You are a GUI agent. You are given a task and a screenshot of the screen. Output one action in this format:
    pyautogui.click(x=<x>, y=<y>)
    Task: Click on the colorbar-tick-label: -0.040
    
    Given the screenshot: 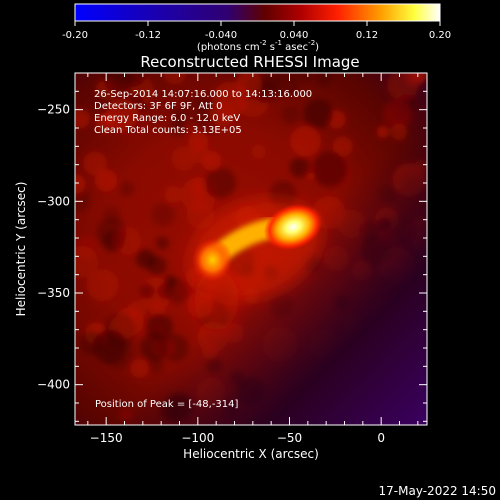 What is the action you would take?
    pyautogui.click(x=221, y=35)
    